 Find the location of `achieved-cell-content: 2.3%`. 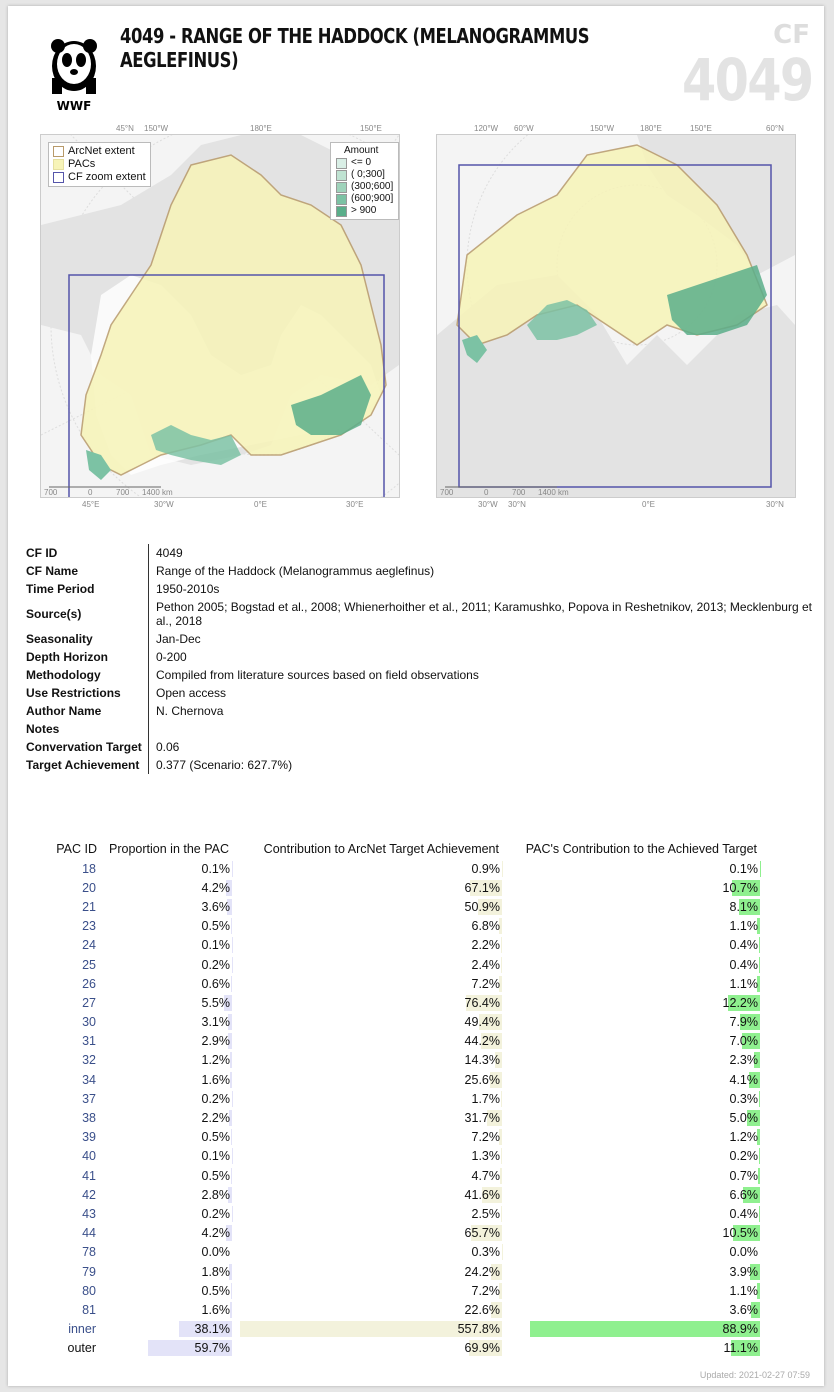

achieved-cell-content: 2.3% is located at coordinates (631, 1060).